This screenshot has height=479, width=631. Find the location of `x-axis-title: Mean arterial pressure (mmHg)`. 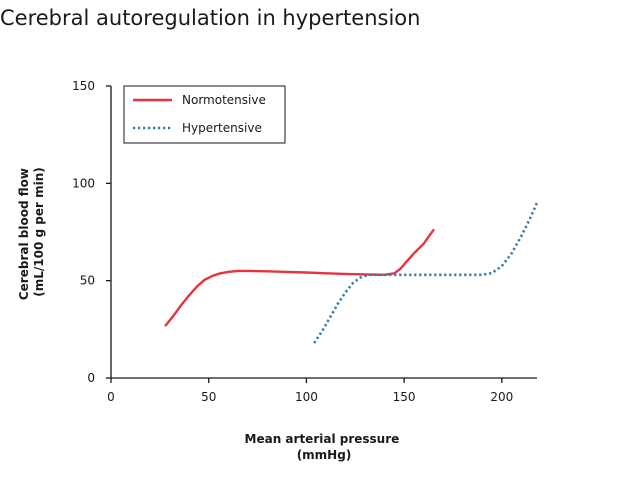

x-axis-title: Mean arterial pressure (mmHg) is located at coordinates (324, 447).